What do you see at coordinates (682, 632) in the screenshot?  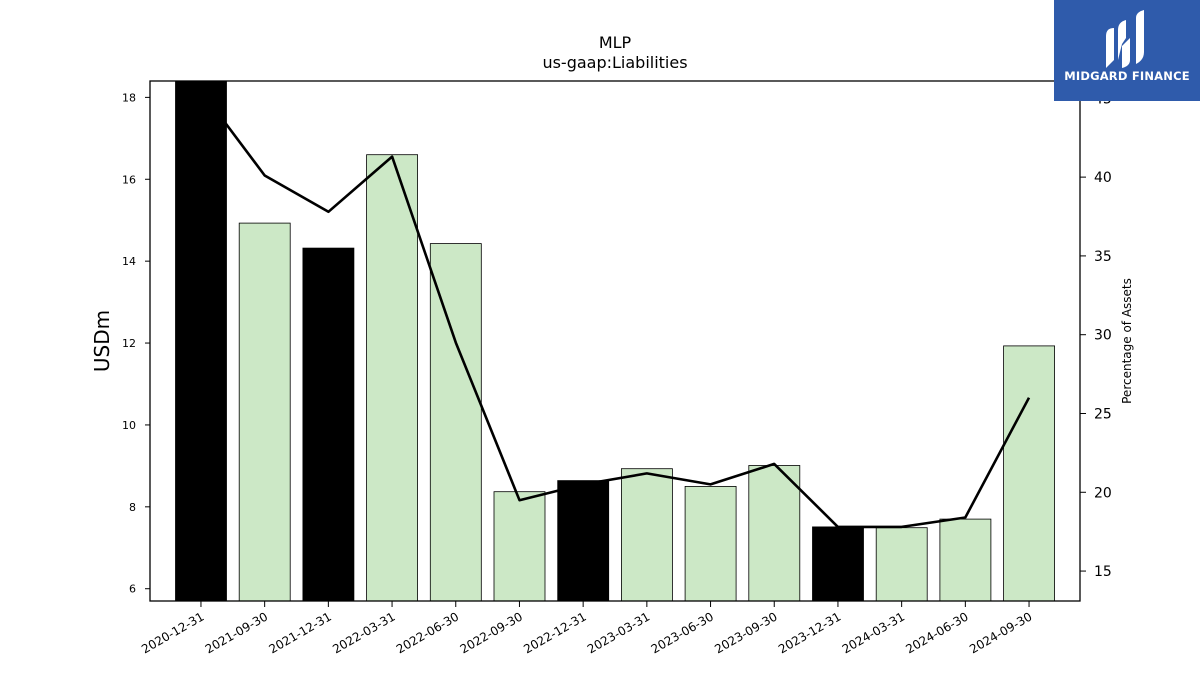 I see `x-tick-label: 2023-06-30` at bounding box center [682, 632].